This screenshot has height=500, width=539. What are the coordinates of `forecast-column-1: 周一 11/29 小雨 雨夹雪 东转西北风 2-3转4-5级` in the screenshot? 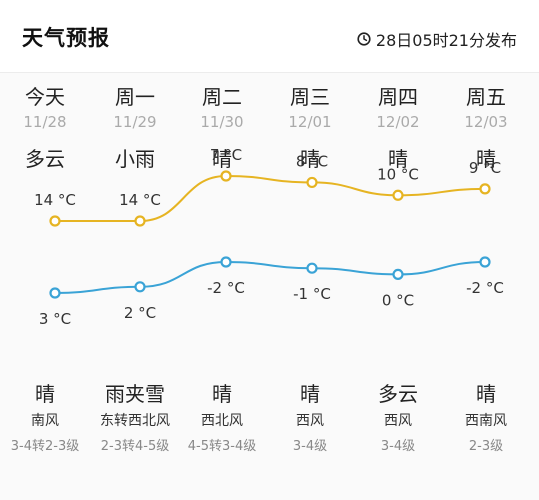 It's located at (135, 286).